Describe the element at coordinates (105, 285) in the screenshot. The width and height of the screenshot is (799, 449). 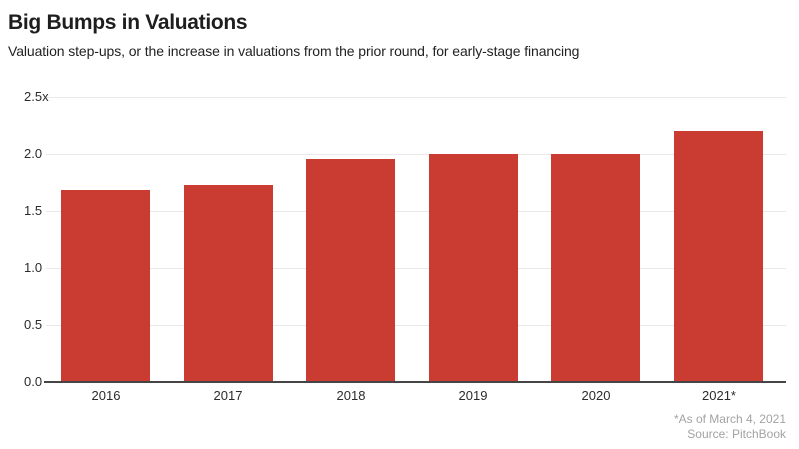
I see `bar-2016` at that location.